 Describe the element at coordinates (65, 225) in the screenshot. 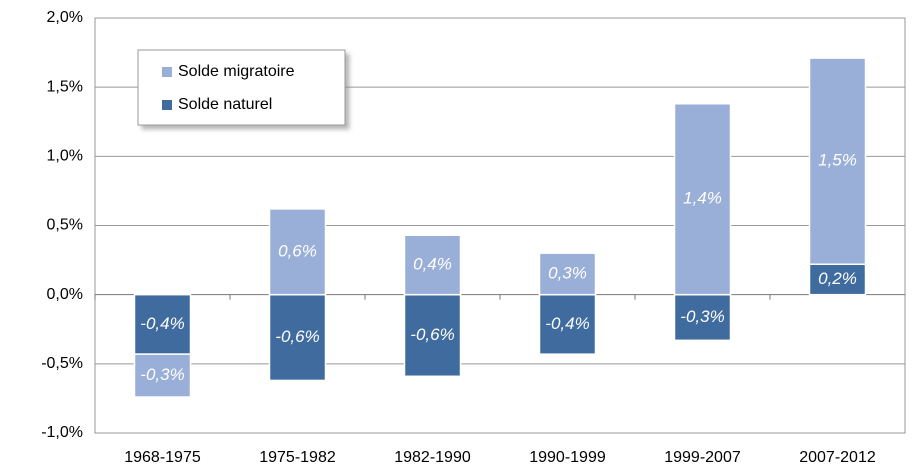

I see `y-tick-label: 0,5%` at that location.